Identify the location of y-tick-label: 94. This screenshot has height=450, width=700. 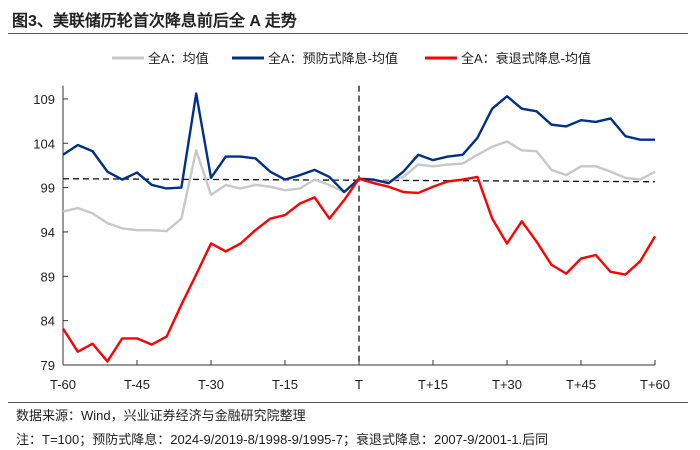
(48, 232).